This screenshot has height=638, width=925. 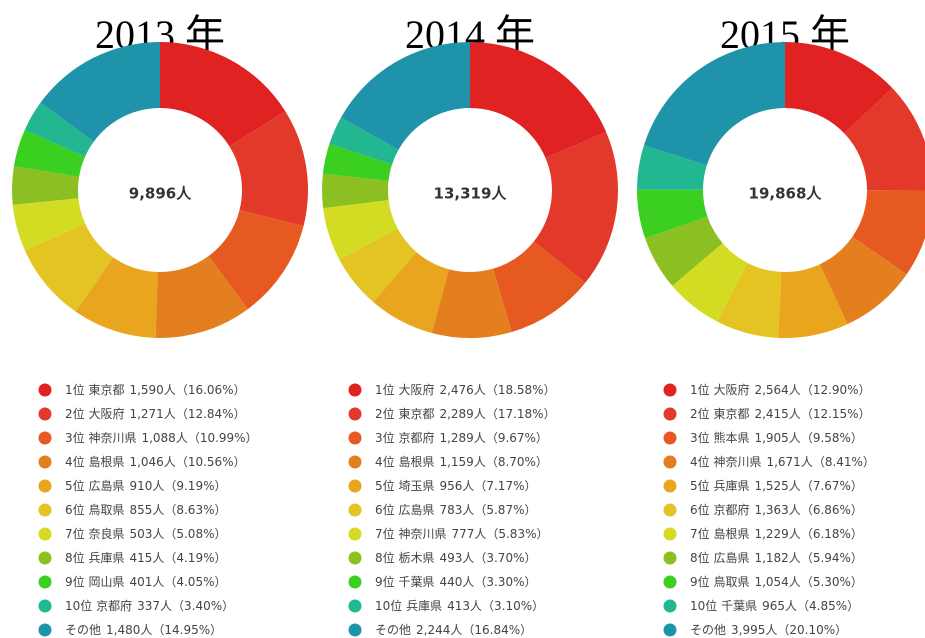 I want to click on percent-label: （6.18%）, so click(x=832, y=534).